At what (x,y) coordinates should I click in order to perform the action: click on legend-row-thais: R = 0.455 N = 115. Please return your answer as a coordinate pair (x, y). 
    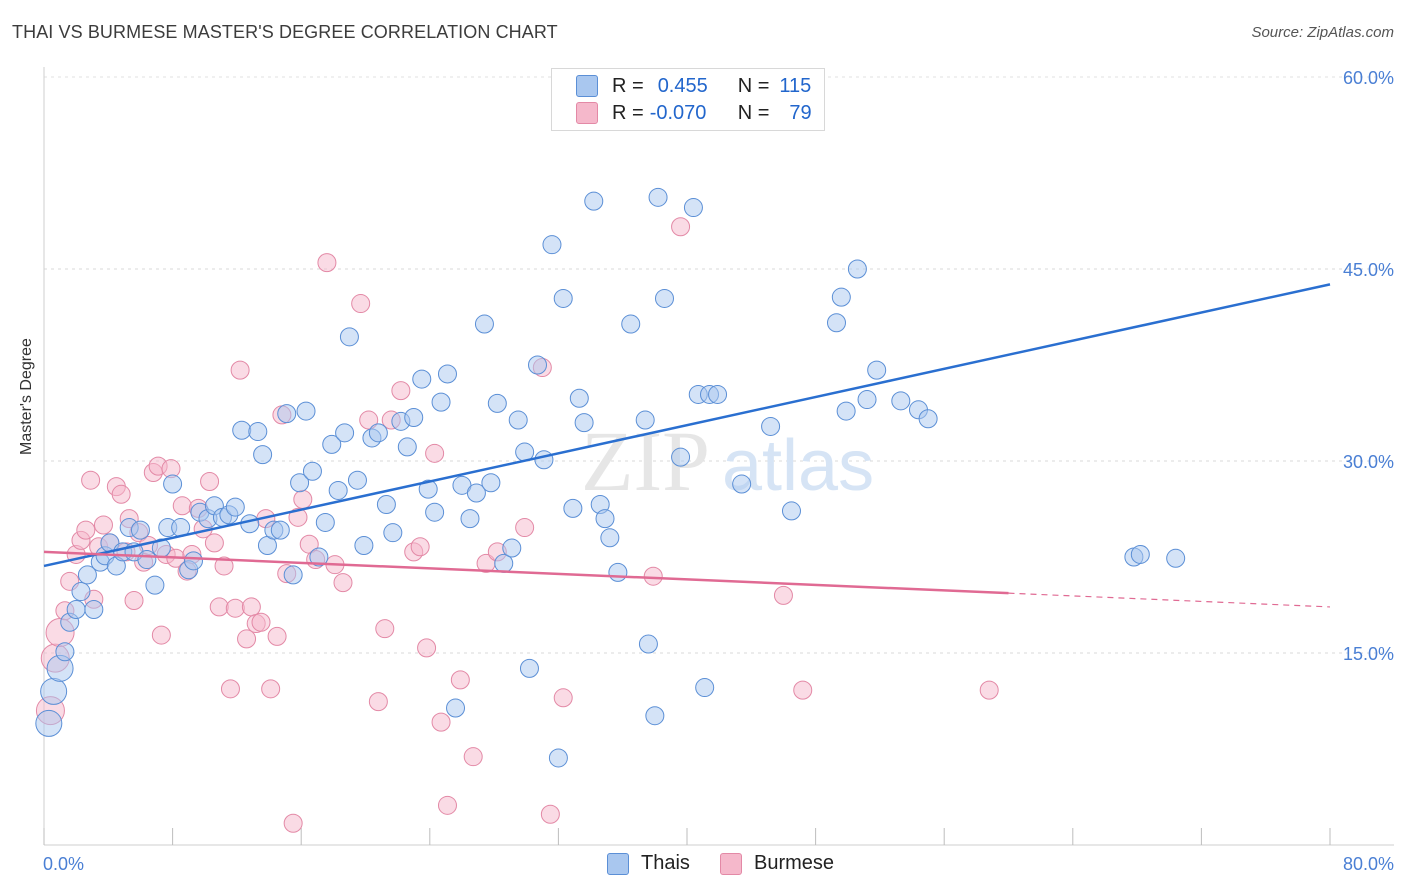
    Looking at the image, I should click on (693, 86).